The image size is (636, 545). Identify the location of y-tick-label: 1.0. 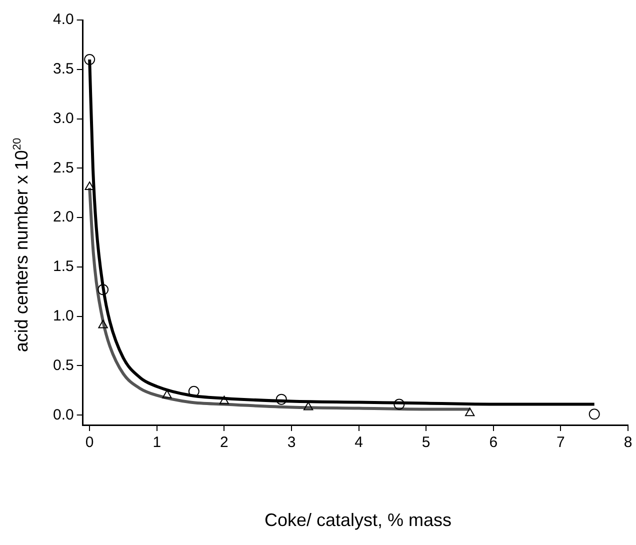
(63, 315).